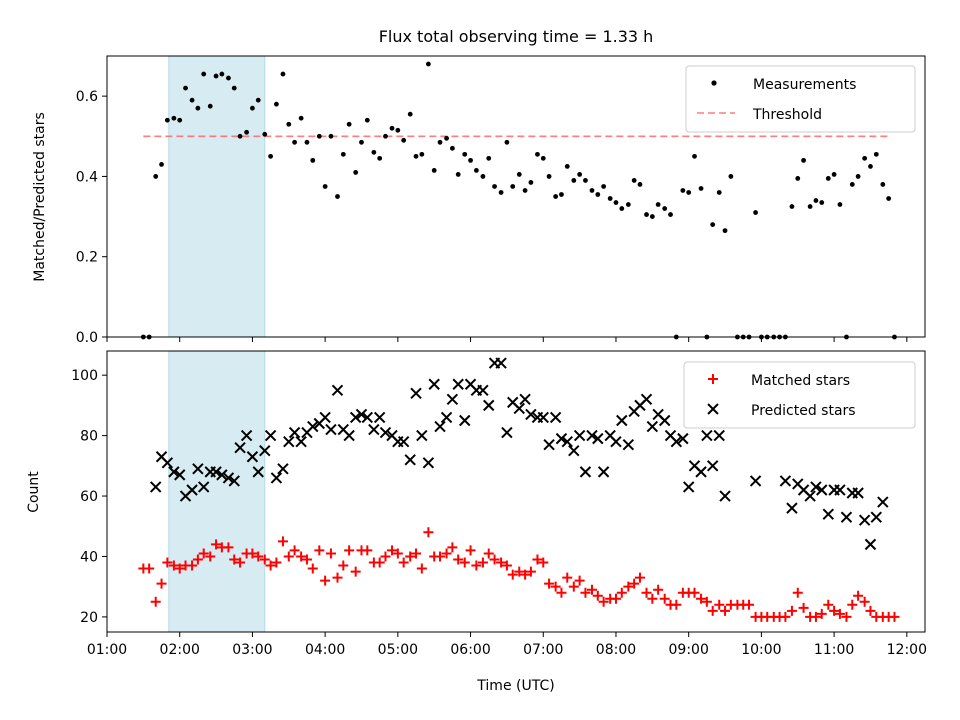 The width and height of the screenshot is (960, 720). What do you see at coordinates (252, 650) in the screenshot?
I see `bottom-xtick-label-2: 03:00` at bounding box center [252, 650].